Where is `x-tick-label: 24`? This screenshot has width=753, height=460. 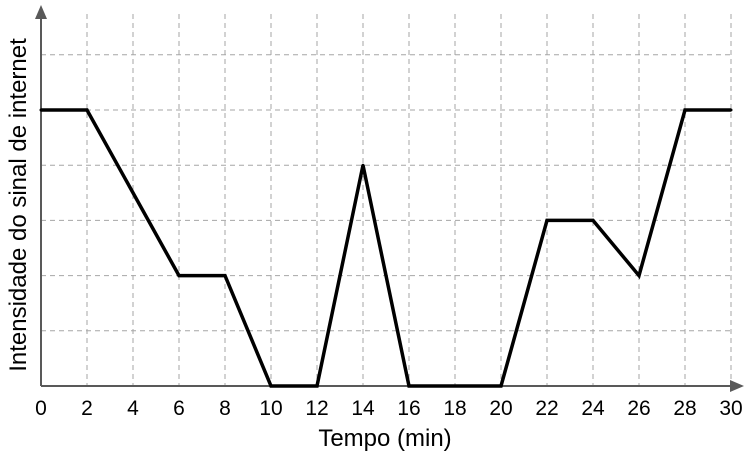
x-tick-label: 24 is located at coordinates (593, 408).